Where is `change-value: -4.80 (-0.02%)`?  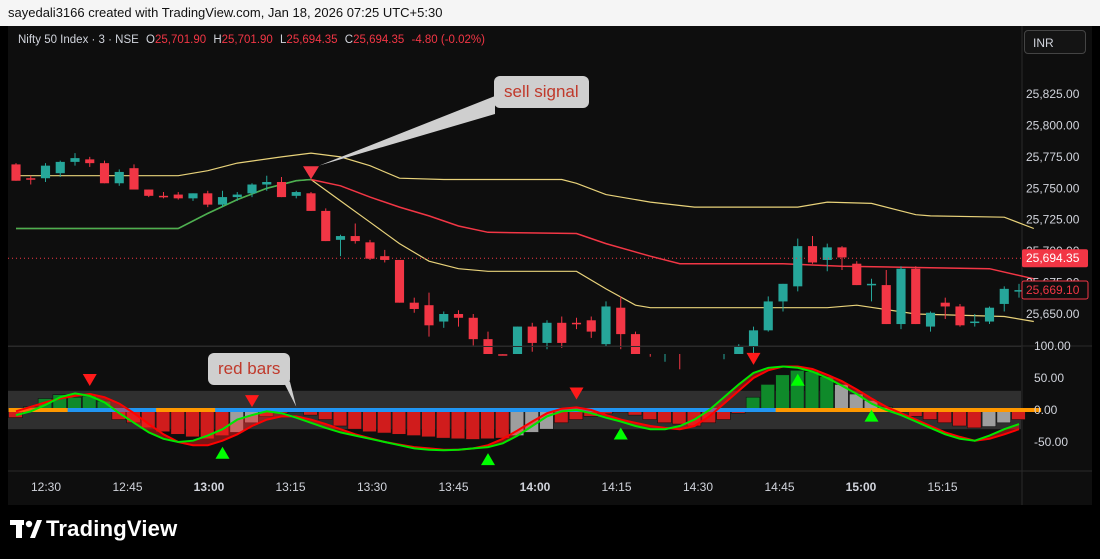 change-value: -4.80 (-0.02%) is located at coordinates (448, 40).